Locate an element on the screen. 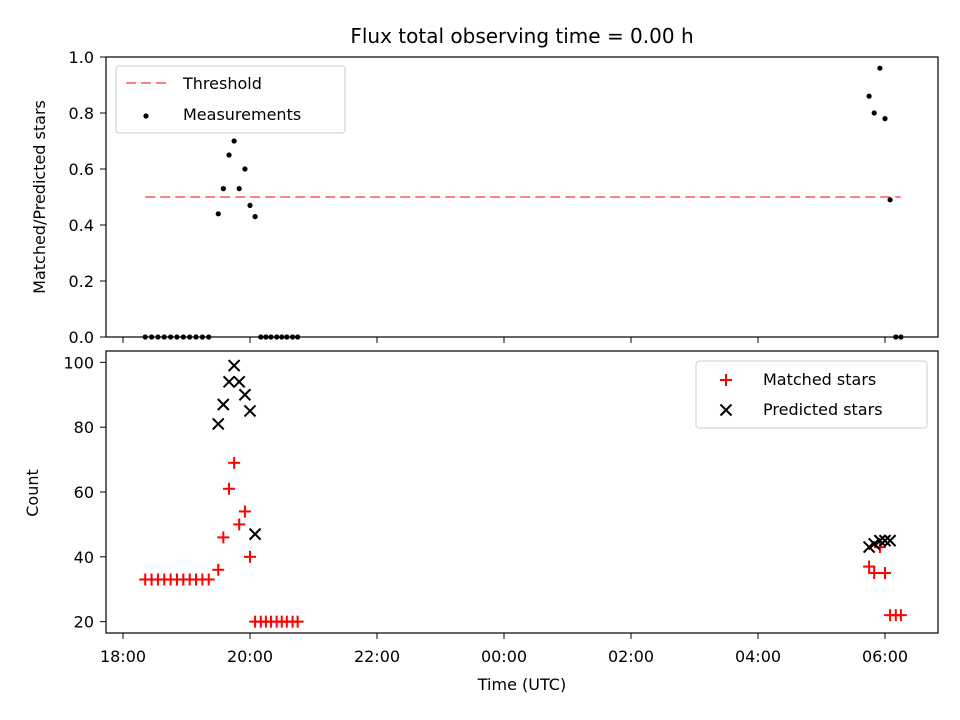 The image size is (960, 720). bottom-y-tick-label: 20 is located at coordinates (84, 622).